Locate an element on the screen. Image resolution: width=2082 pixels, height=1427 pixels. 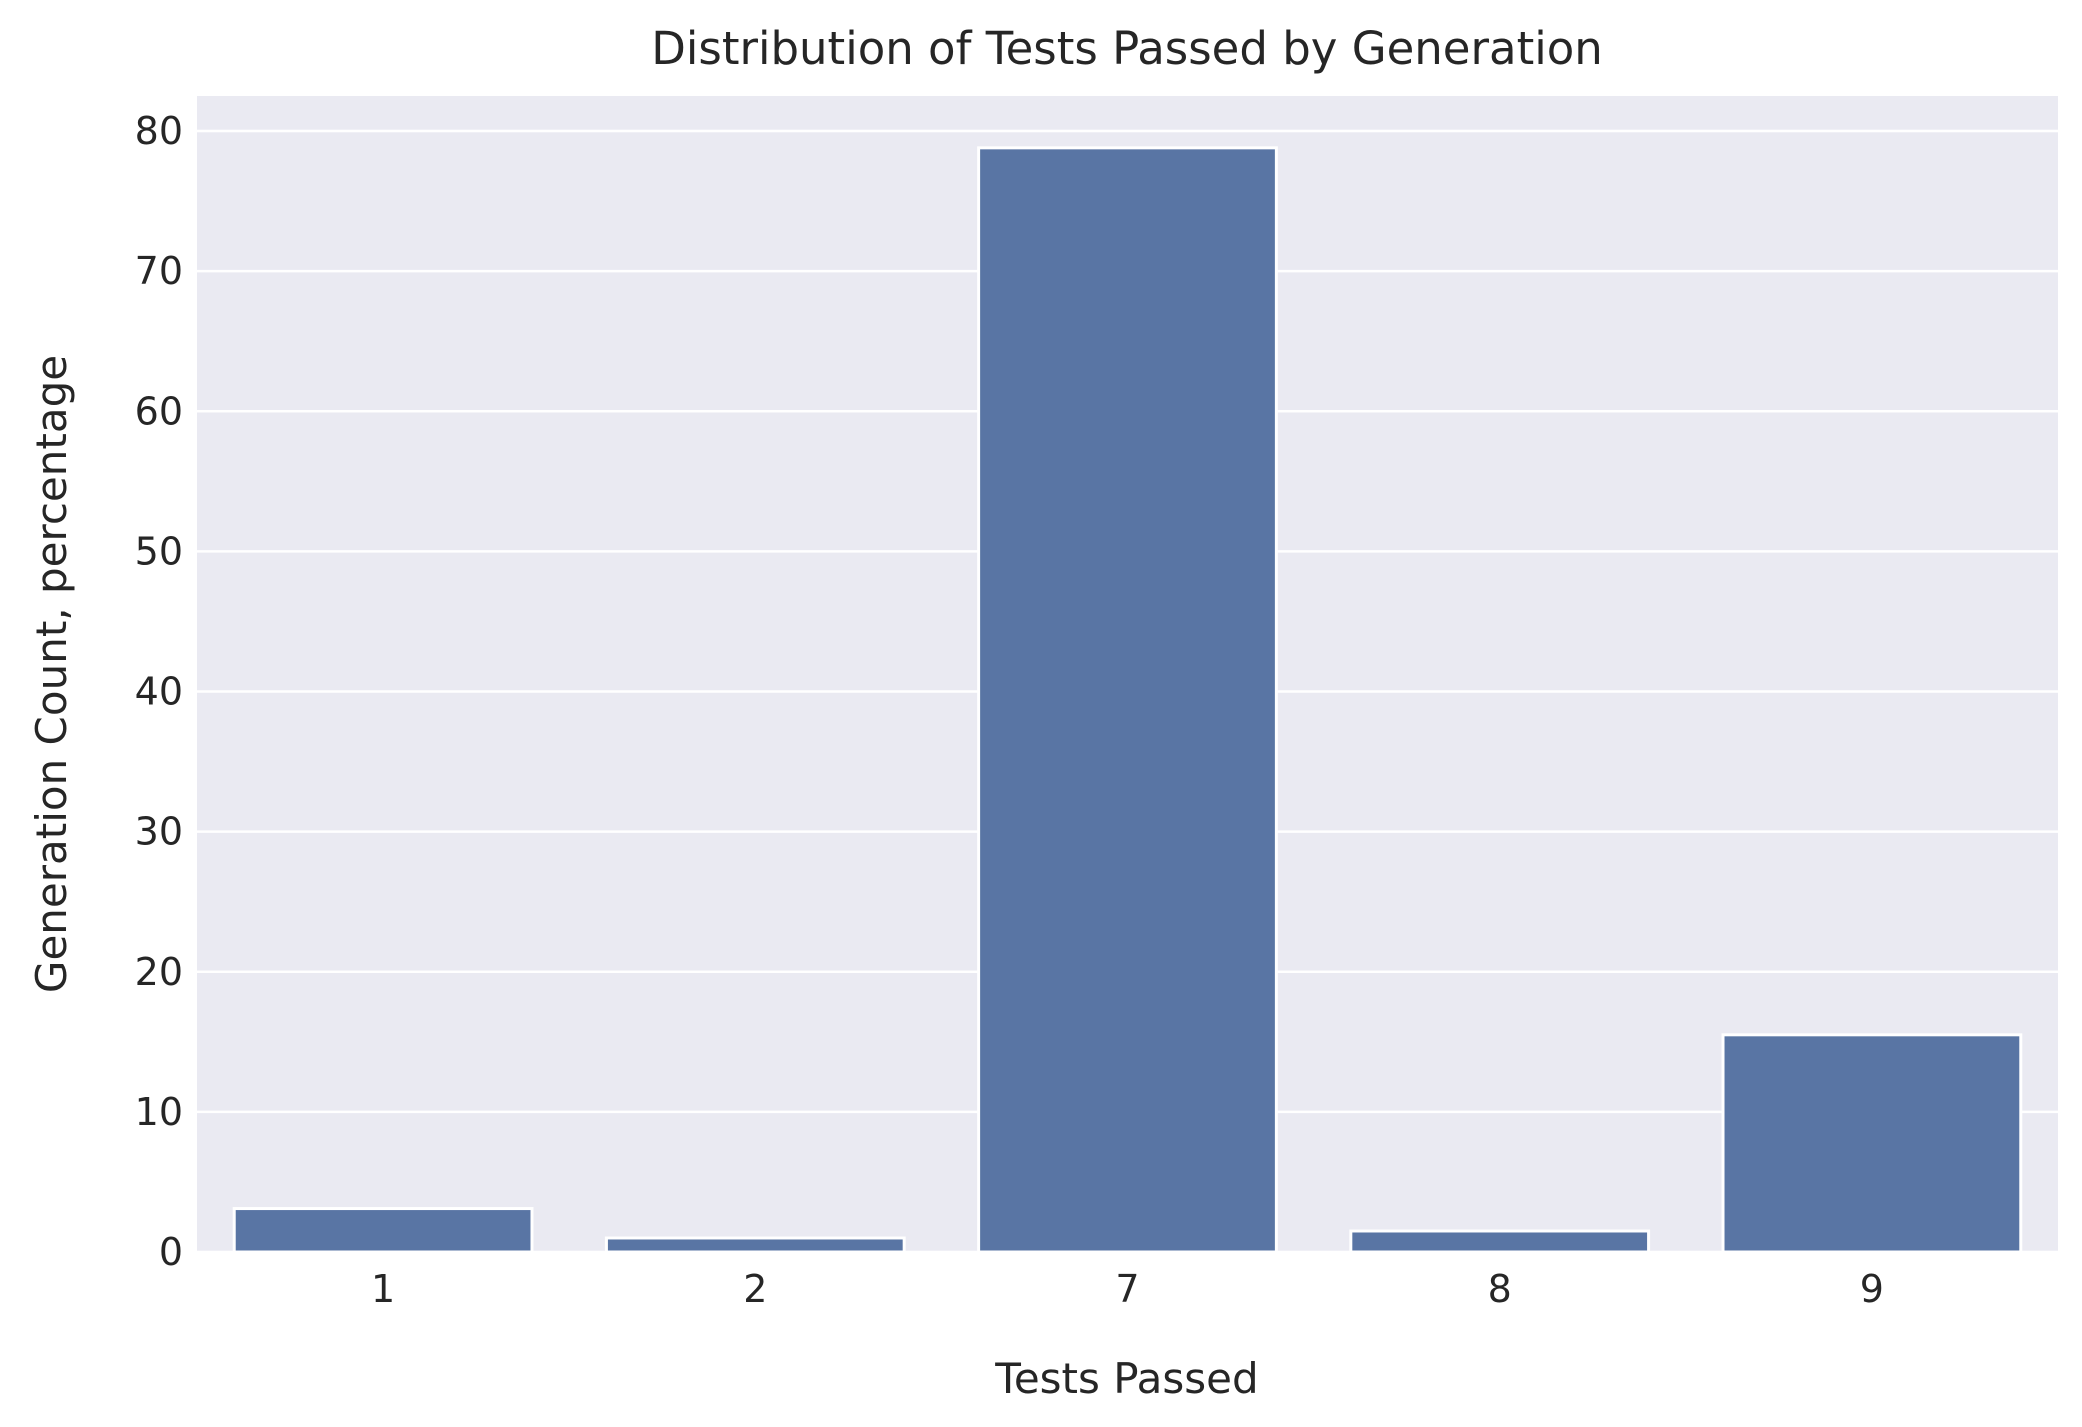
x-tick-label-9: 9 is located at coordinates (1872, 1289).